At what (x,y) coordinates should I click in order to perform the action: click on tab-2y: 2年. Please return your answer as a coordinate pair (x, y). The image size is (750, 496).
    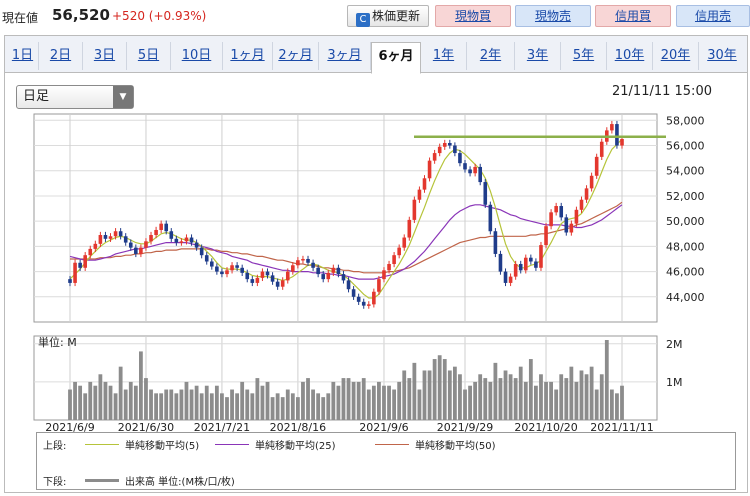
    Looking at the image, I should click on (491, 56).